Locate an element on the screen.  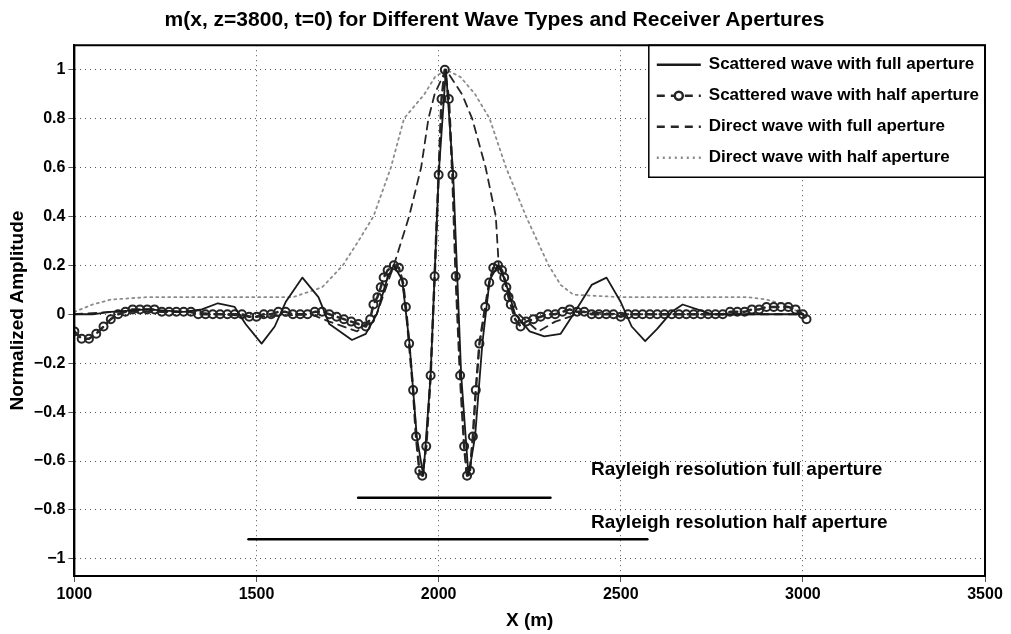
annotation: Rayleigh resolution full aperture is located at coordinates (737, 469).